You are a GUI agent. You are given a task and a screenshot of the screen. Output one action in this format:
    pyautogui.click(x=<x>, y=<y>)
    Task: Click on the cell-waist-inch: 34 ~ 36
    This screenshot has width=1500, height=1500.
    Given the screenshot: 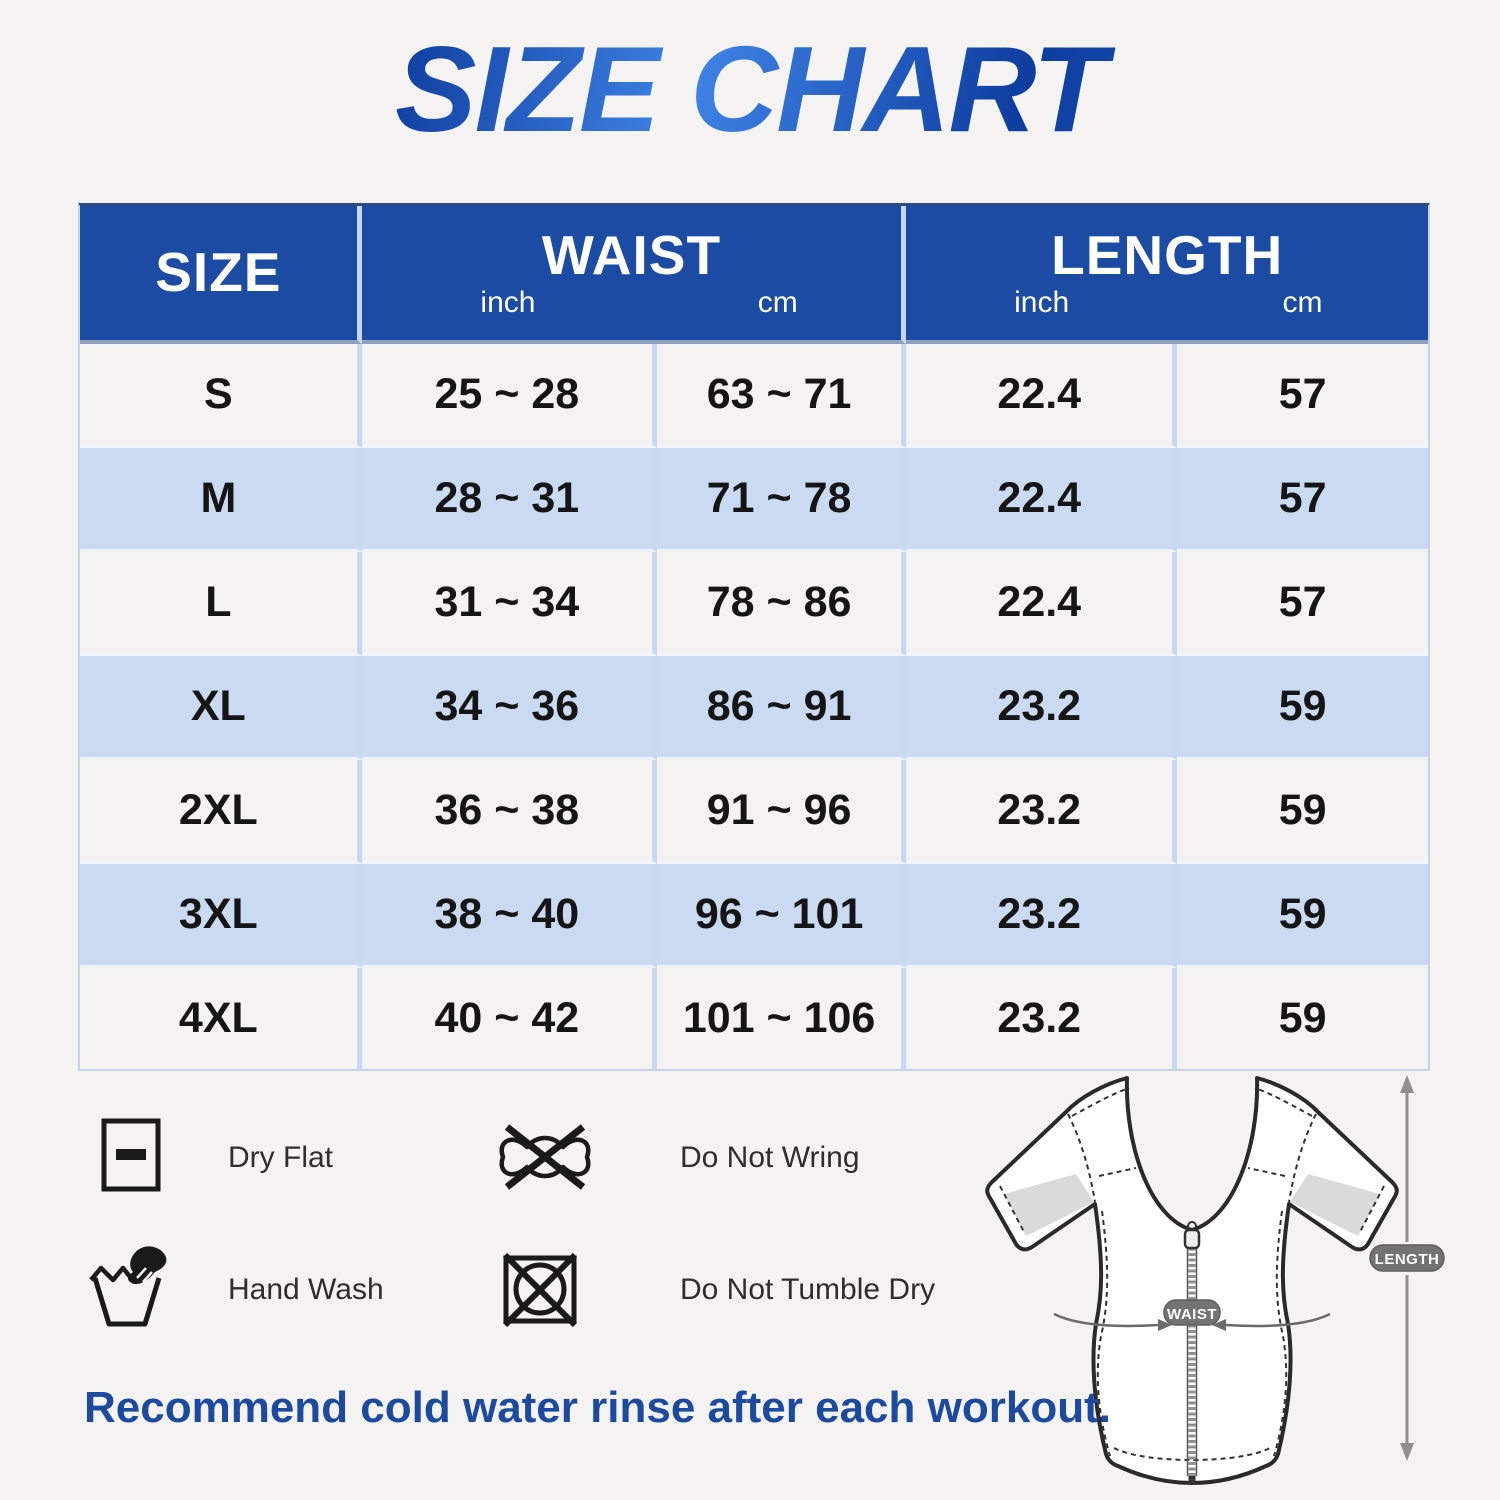 What is the action you would take?
    pyautogui.click(x=509, y=708)
    